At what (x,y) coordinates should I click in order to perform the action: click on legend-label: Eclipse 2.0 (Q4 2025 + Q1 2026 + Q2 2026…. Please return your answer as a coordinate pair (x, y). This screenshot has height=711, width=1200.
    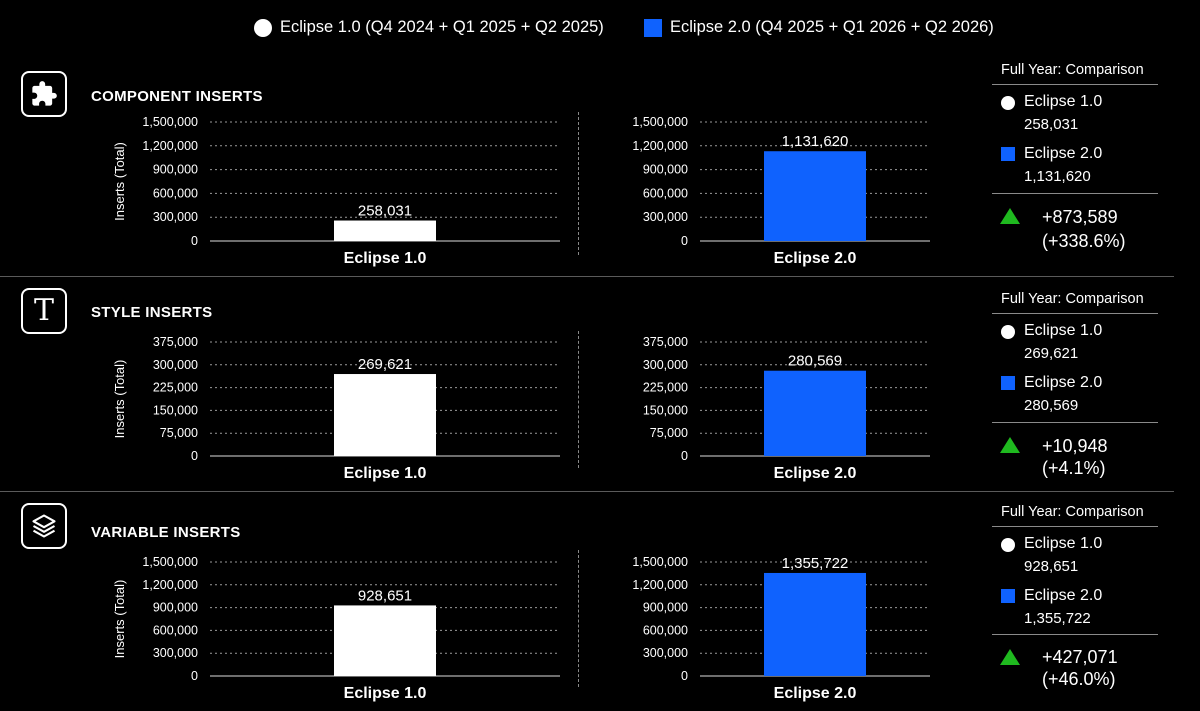
    Looking at the image, I should click on (832, 27).